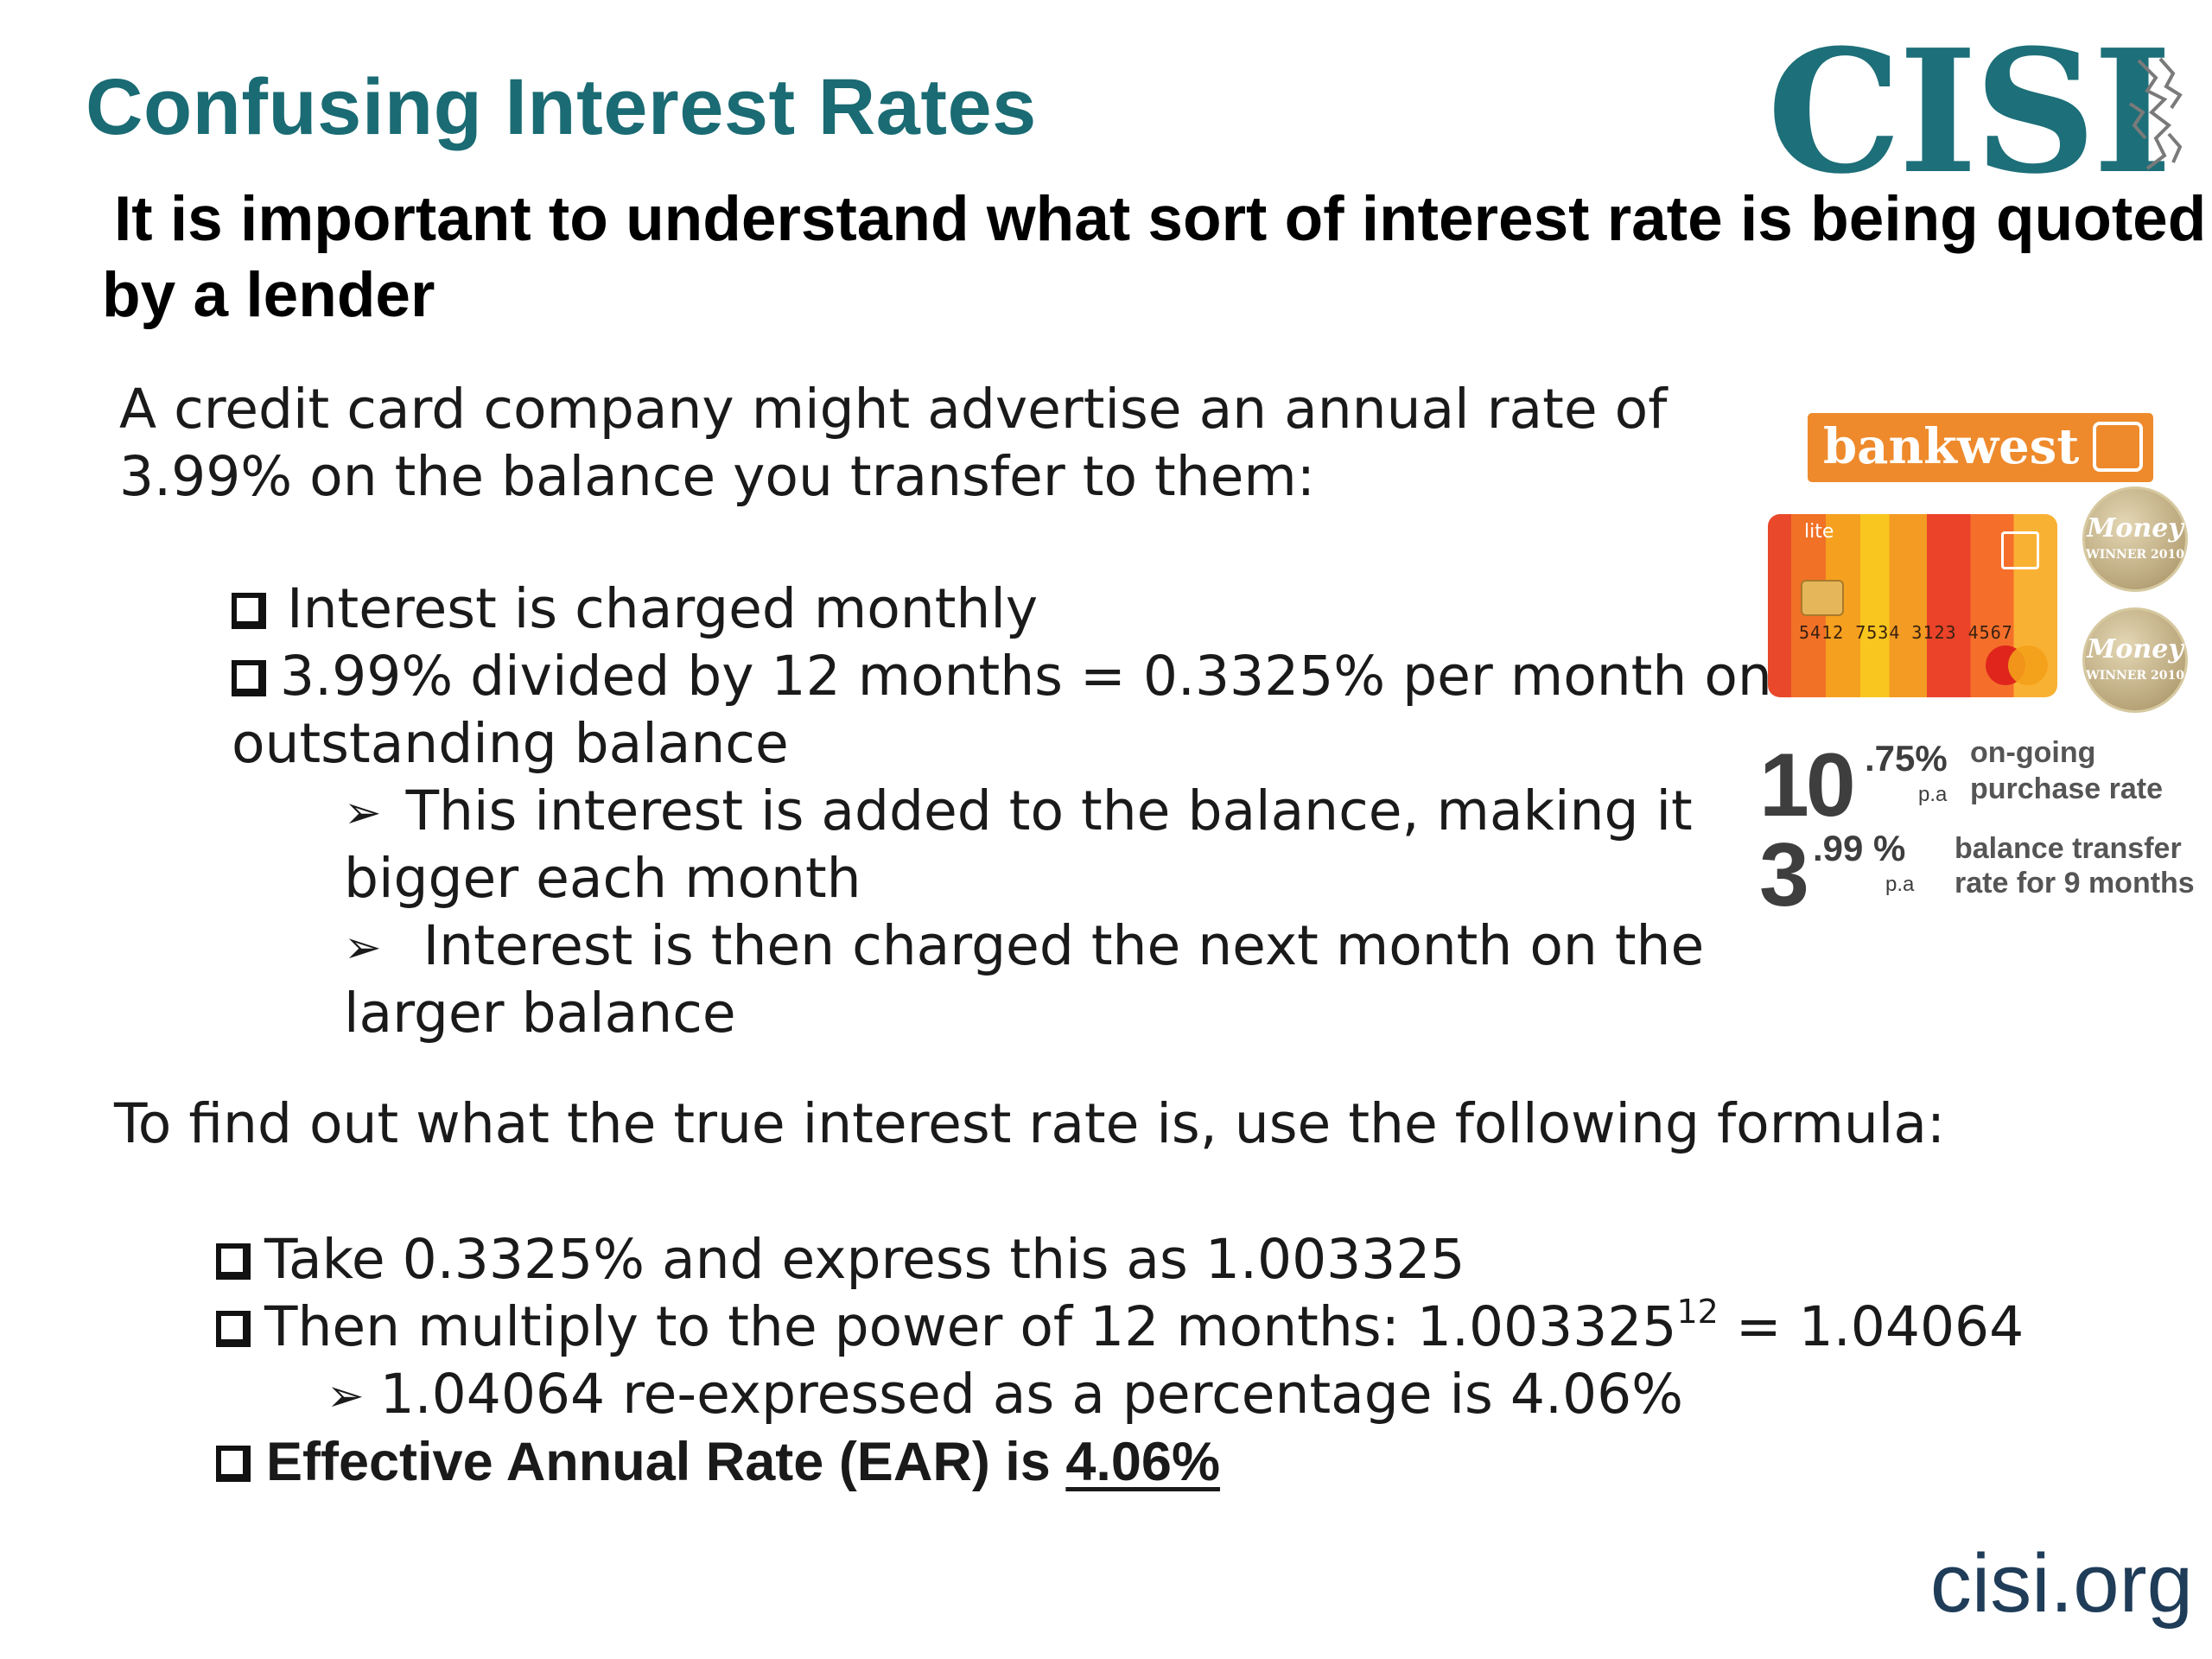 This screenshot has height=1659, width=2212. I want to click on griffin-icon, so click(2155, 113).